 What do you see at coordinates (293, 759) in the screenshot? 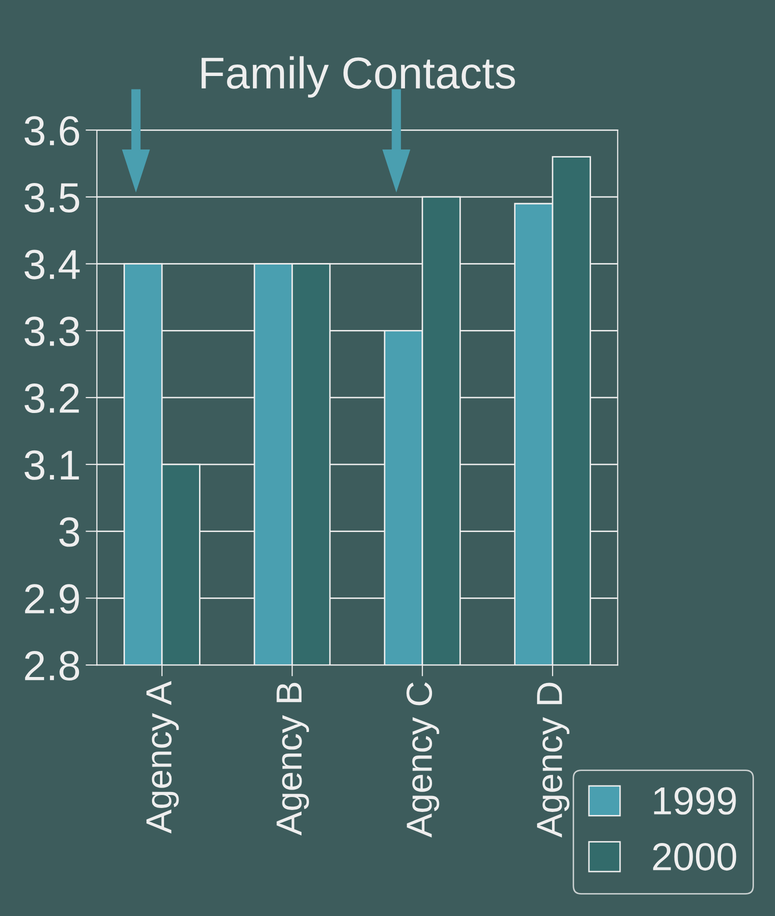
I see `x-tick-label: Agency B` at bounding box center [293, 759].